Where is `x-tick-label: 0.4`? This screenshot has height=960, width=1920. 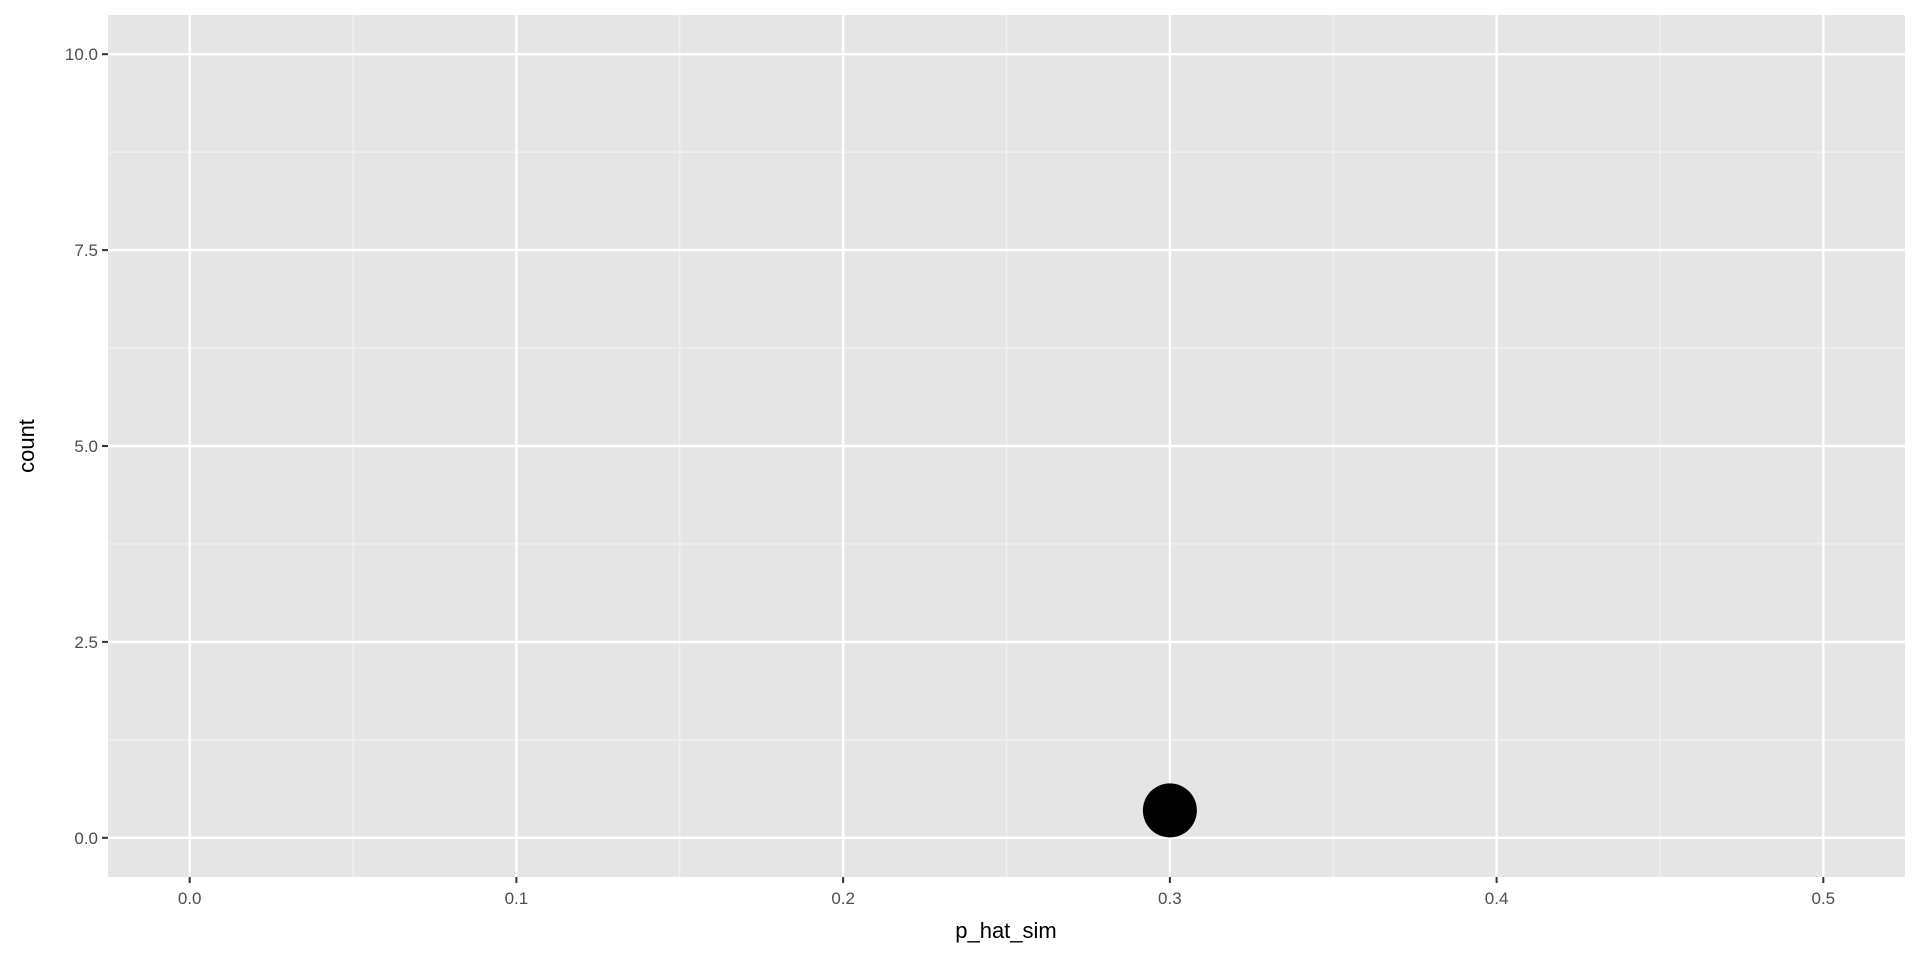
x-tick-label: 0.4 is located at coordinates (1497, 898).